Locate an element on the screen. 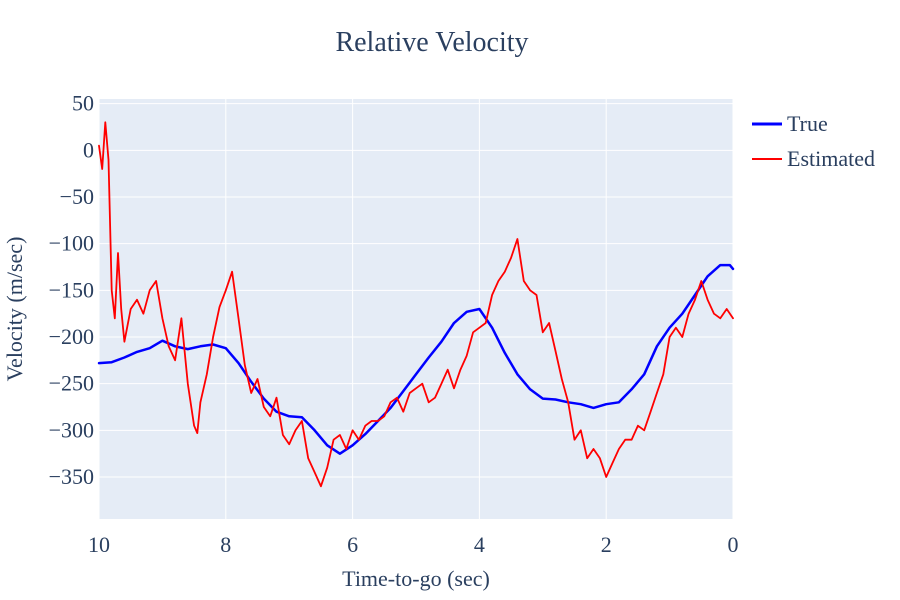  chart-title: Relative Velocity is located at coordinates (431, 42).